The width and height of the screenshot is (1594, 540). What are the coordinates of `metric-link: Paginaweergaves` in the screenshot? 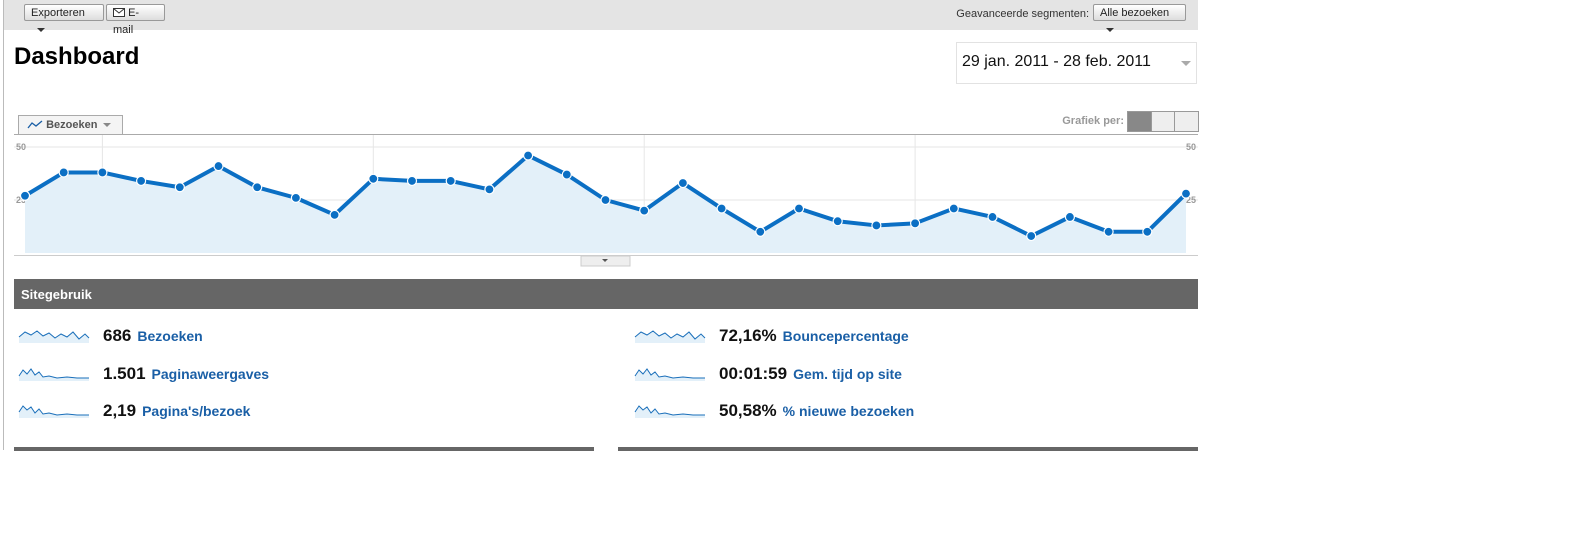 It's located at (210, 373).